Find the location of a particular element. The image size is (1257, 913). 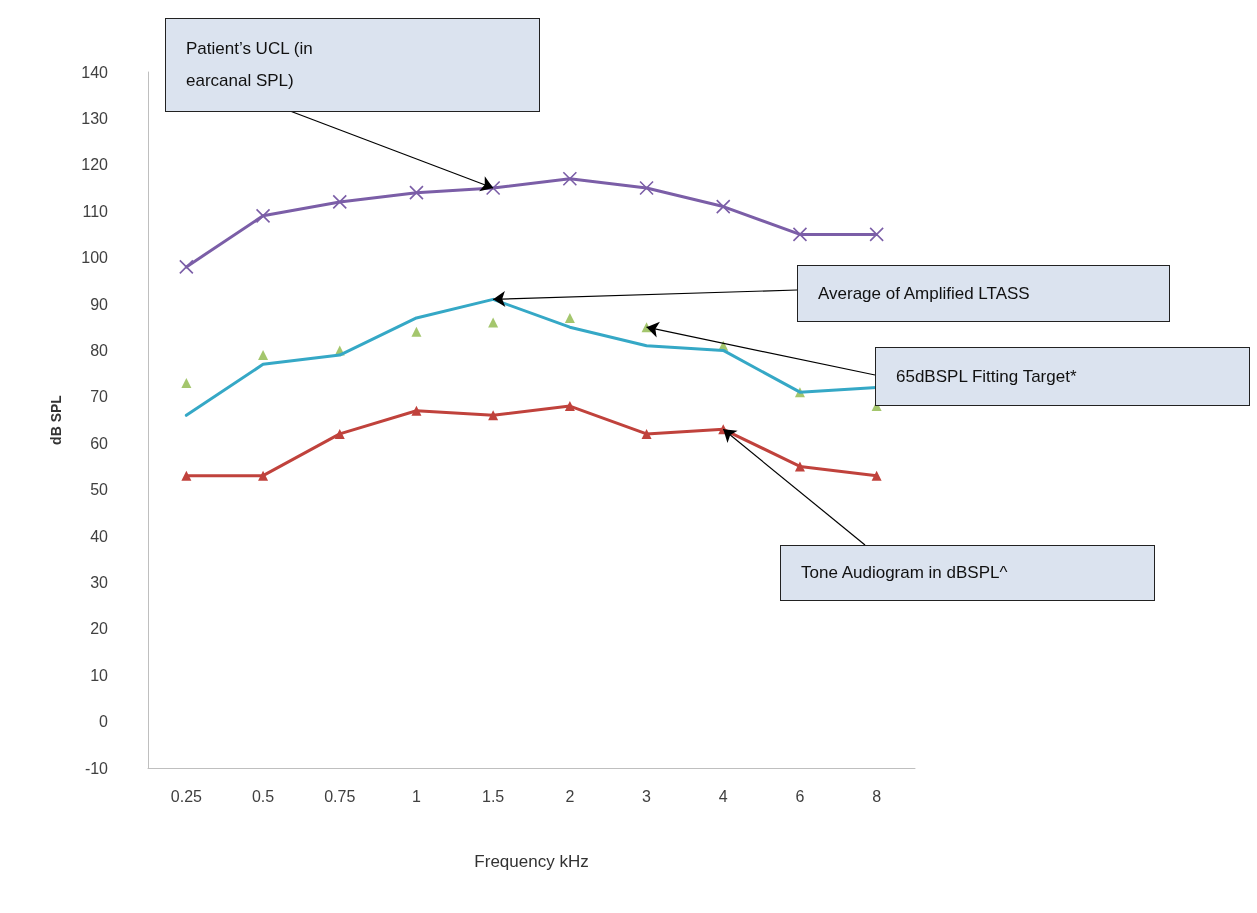

y-tick-label: 50 is located at coordinates (99, 490).